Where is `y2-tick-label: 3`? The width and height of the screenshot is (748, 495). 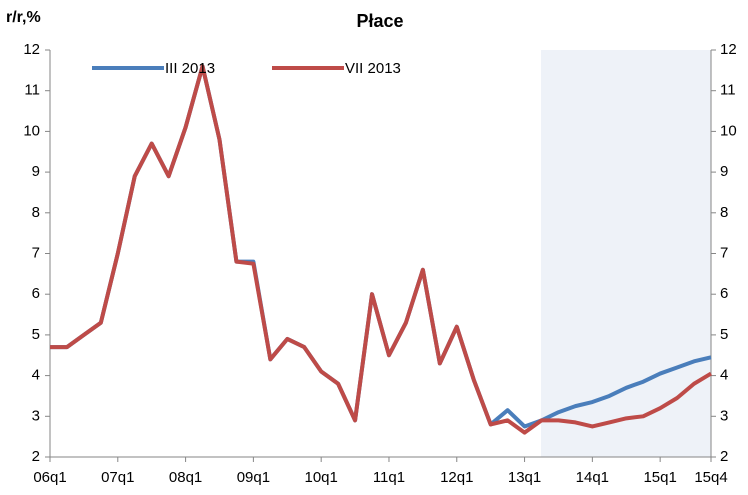
y2-tick-label: 3 is located at coordinates (724, 415).